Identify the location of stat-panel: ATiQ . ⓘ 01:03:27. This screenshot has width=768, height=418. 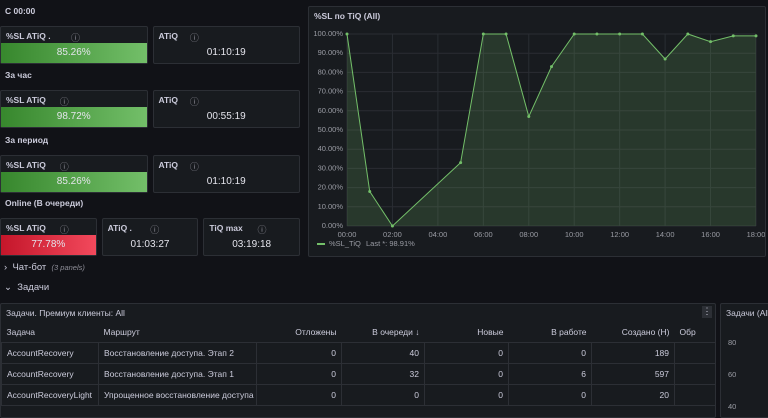
(150, 237).